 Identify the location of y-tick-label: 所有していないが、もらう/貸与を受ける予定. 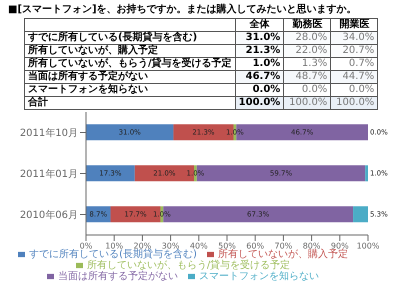
(130, 64).